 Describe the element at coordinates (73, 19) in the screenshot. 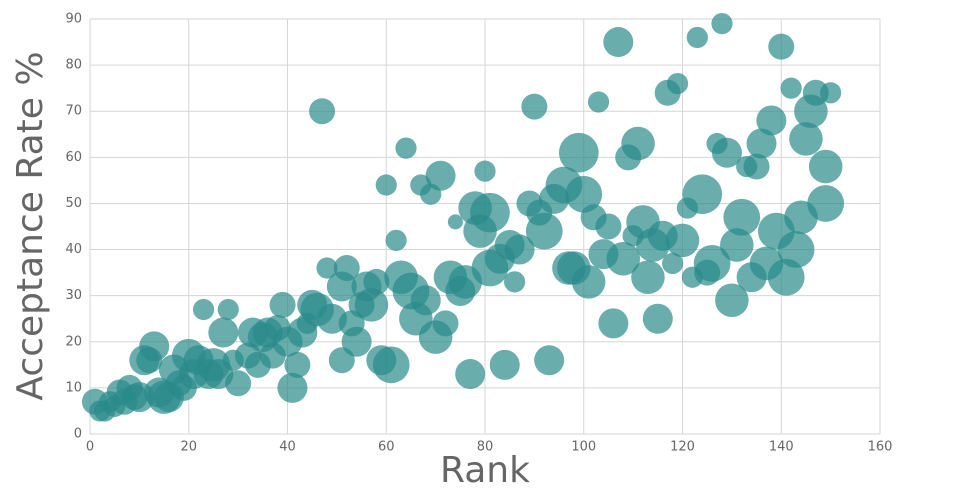

I see `y-tick-label: 90` at that location.